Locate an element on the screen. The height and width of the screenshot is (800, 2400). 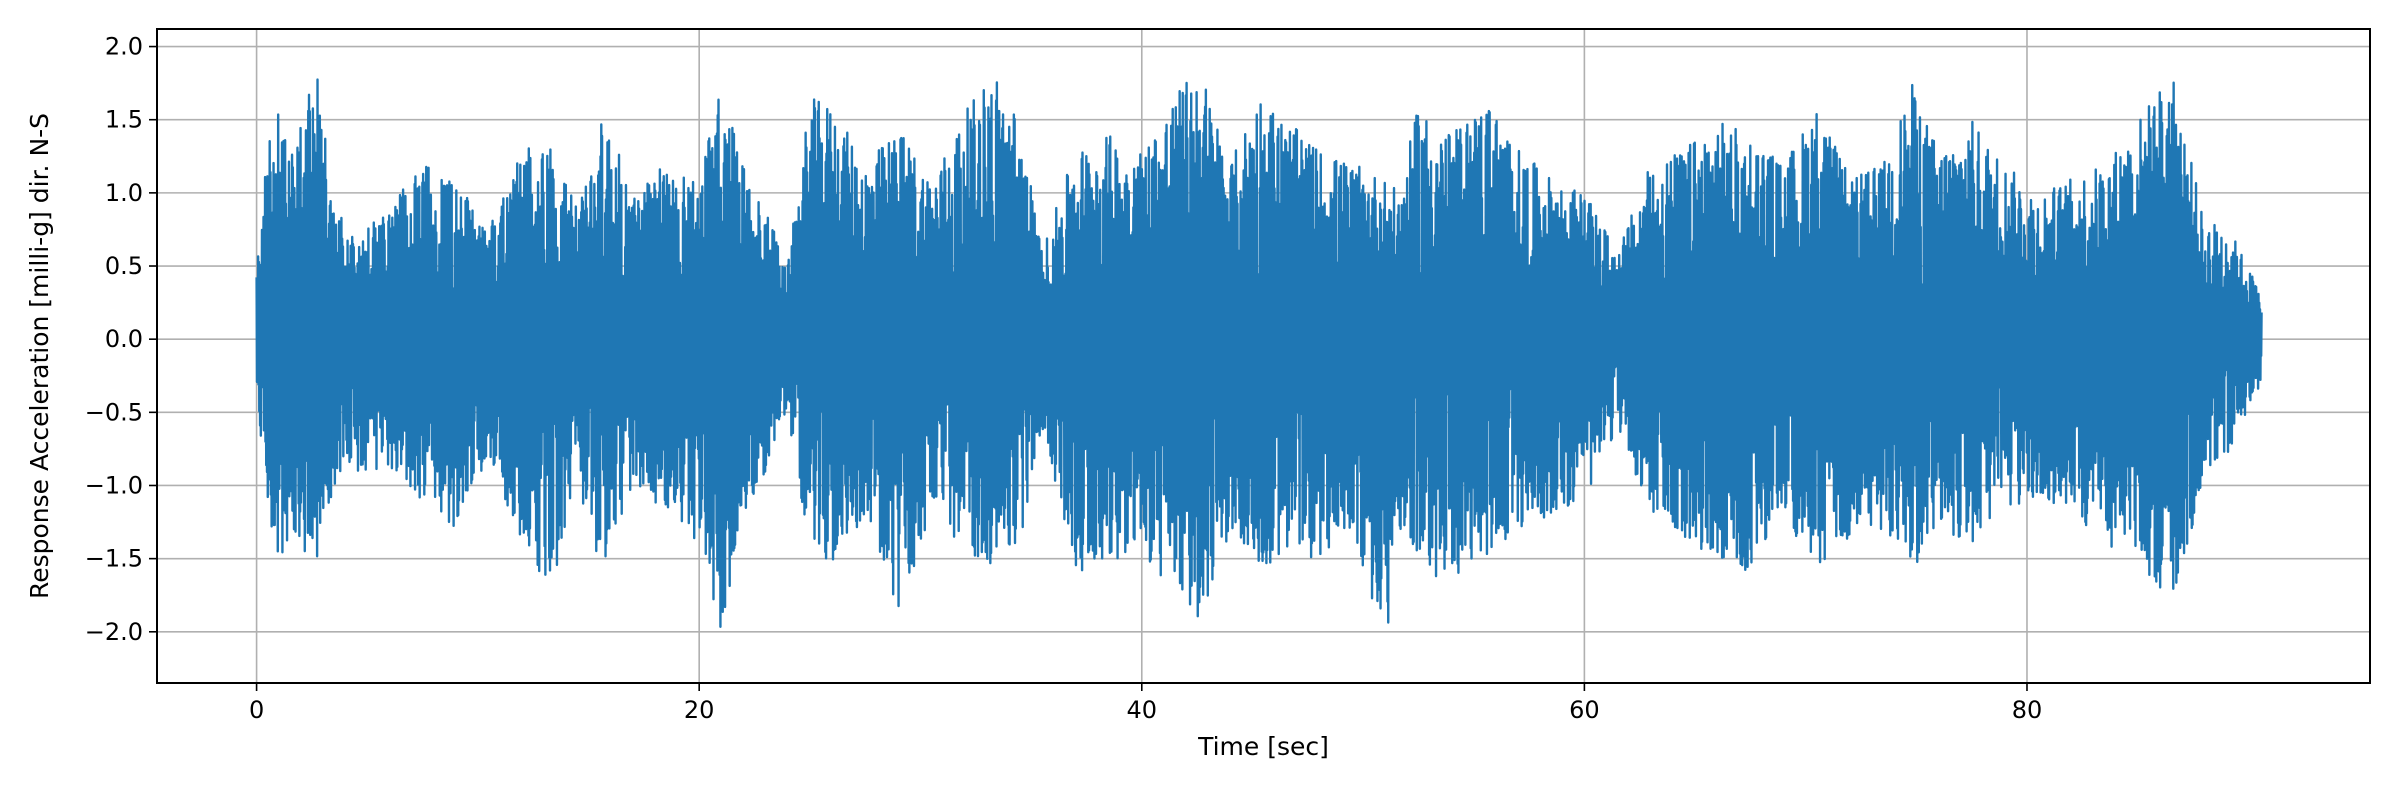
x-tick-label: 60 is located at coordinates (1584, 710).